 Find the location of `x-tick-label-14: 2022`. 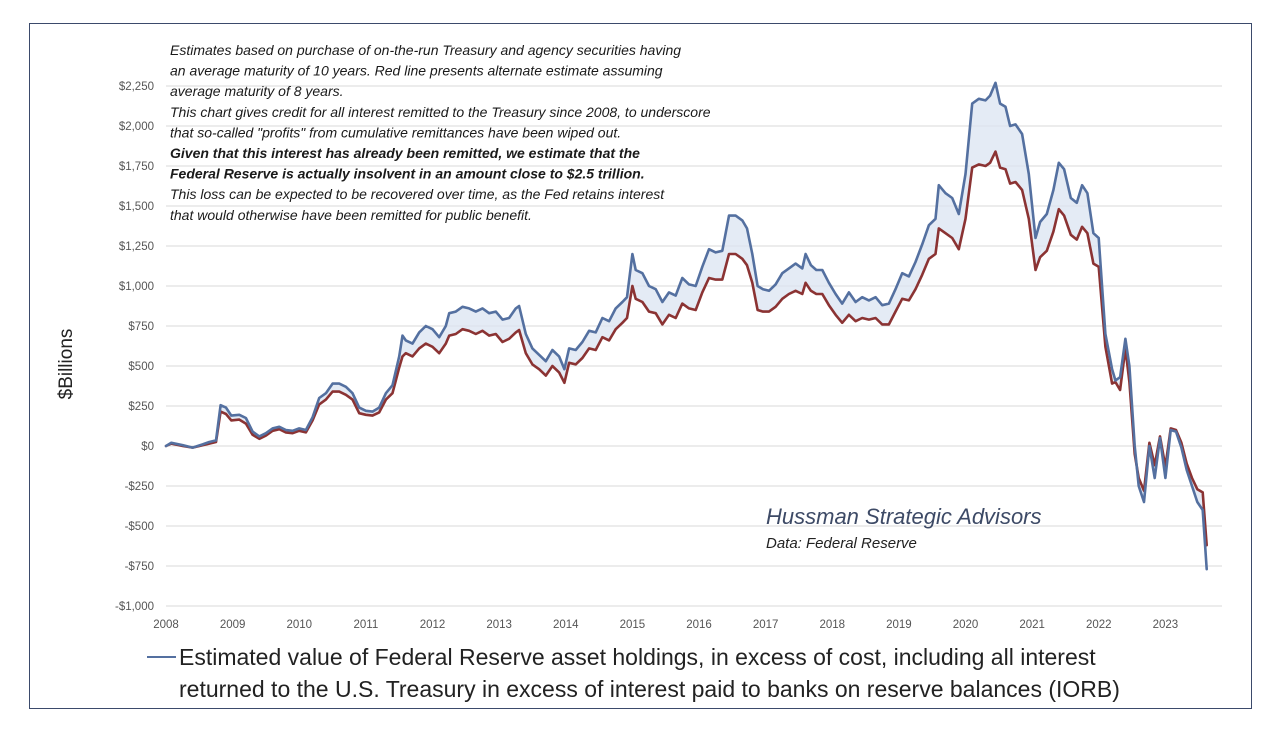

x-tick-label-14: 2022 is located at coordinates (1099, 625).